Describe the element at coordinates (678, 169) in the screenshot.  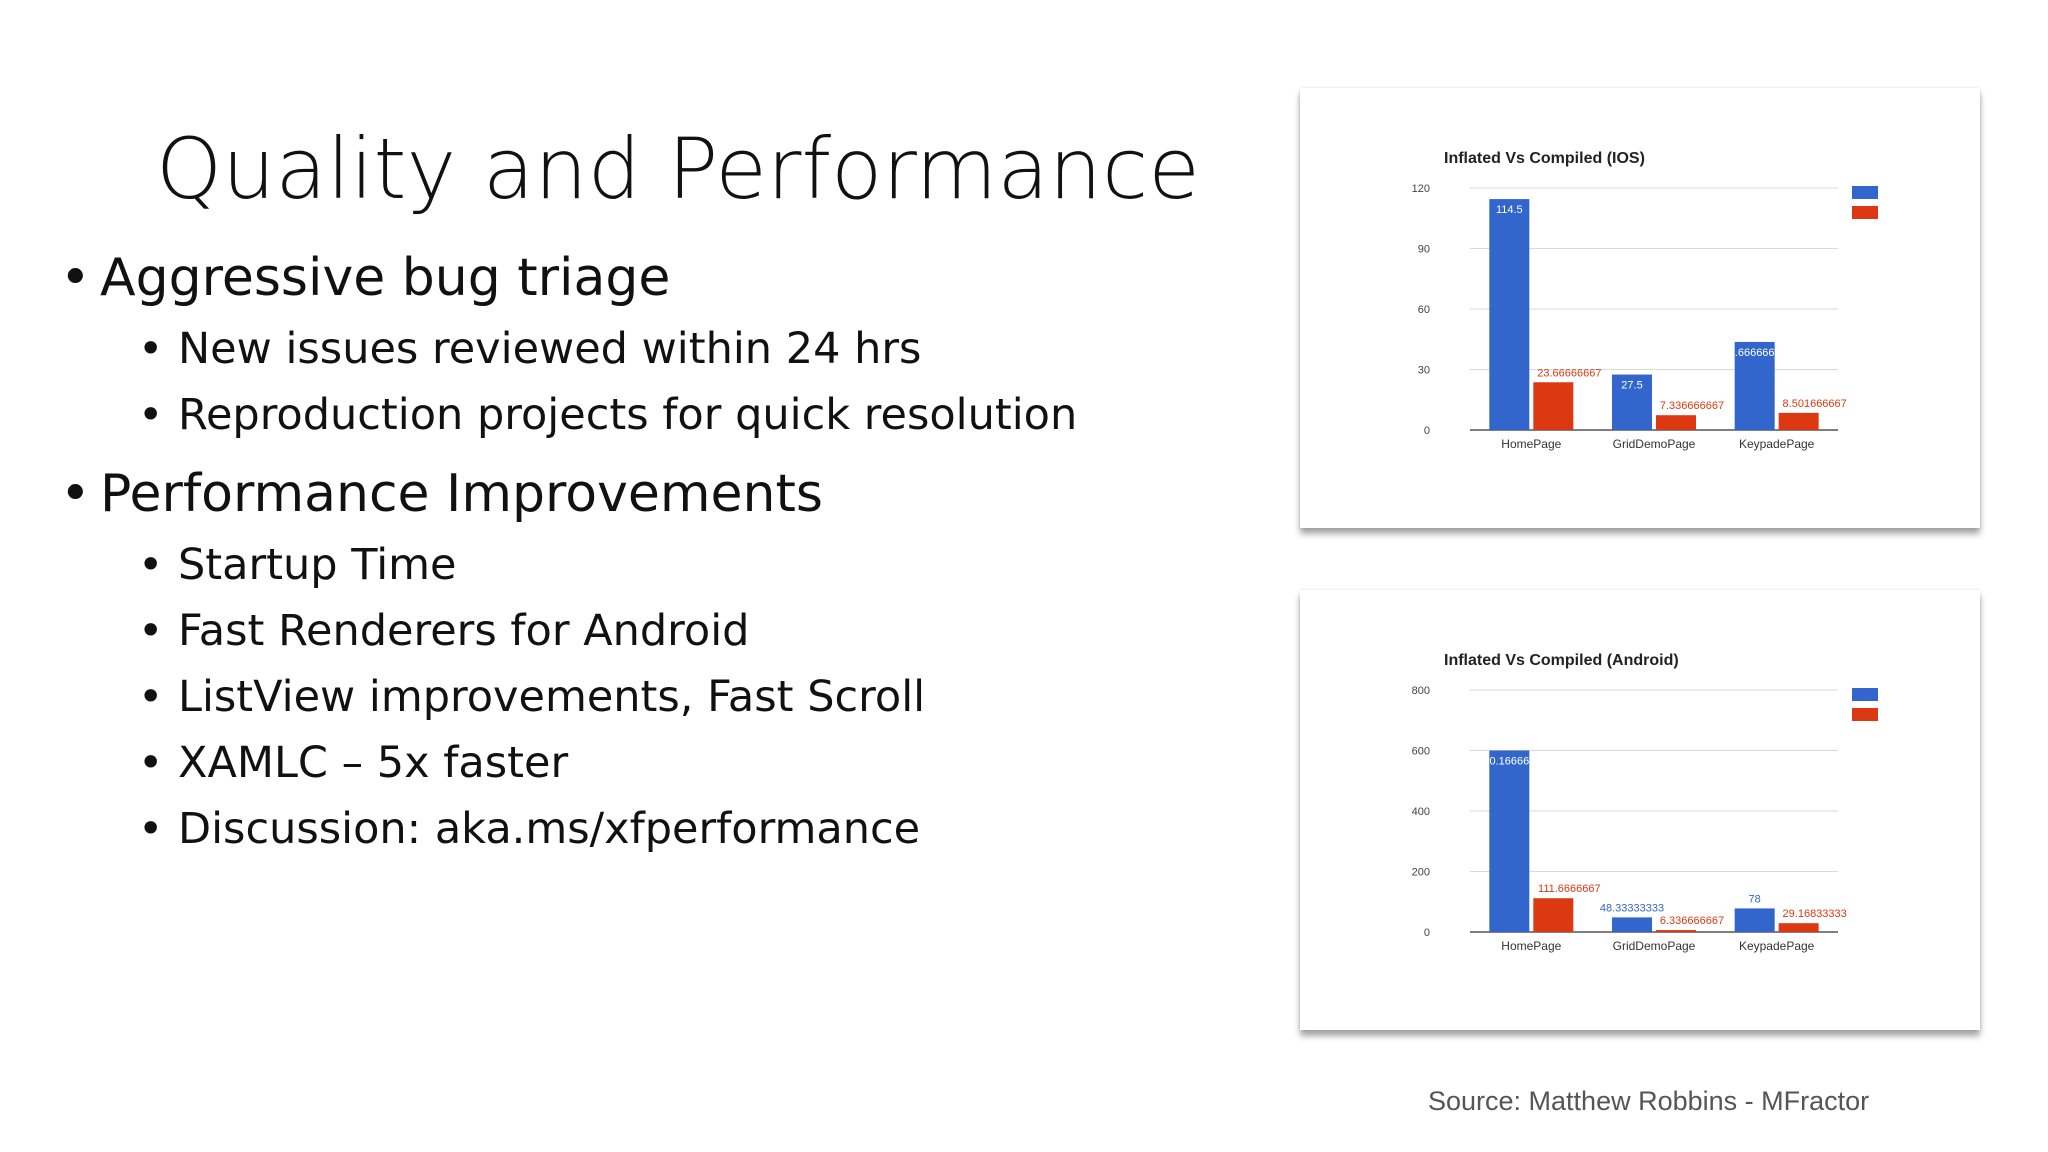
I see `slide-title: Quality and Performance` at that location.